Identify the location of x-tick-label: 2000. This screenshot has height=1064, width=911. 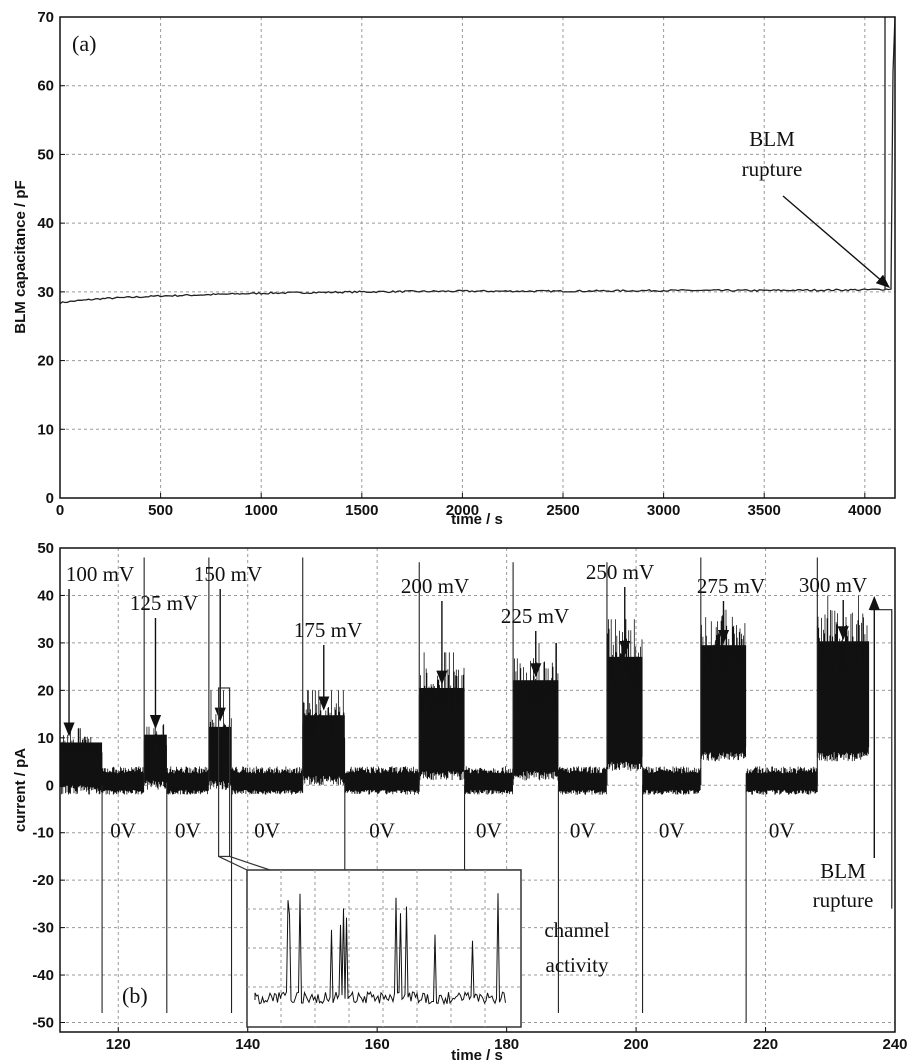
(462, 510).